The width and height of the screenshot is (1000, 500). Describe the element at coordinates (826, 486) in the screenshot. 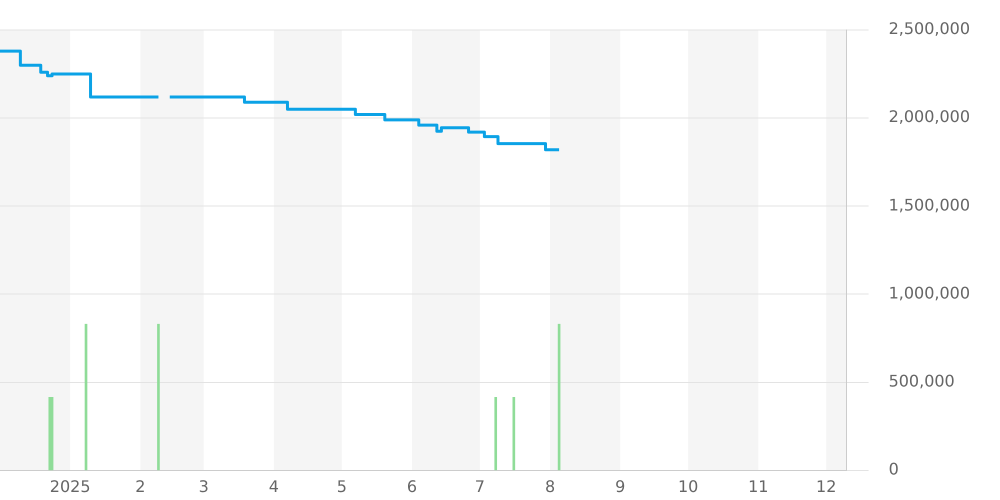

I see `x-tick-label: 12` at that location.